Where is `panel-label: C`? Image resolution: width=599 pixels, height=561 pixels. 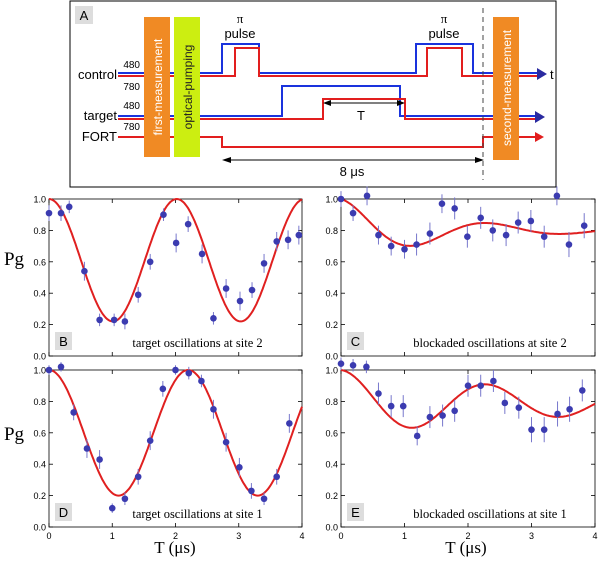
panel-label: C is located at coordinates (355, 341).